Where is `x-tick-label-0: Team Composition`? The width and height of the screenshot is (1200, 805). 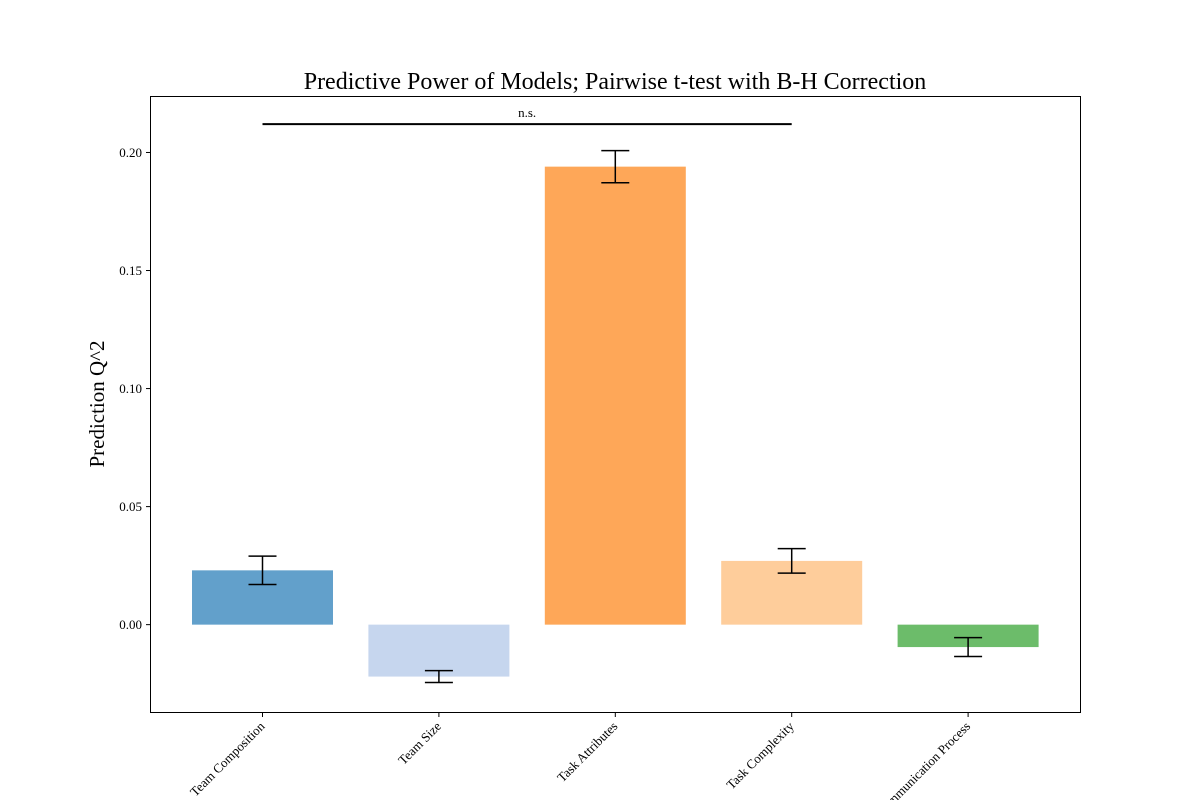
x-tick-label-0: Team Composition is located at coordinates (227, 758).